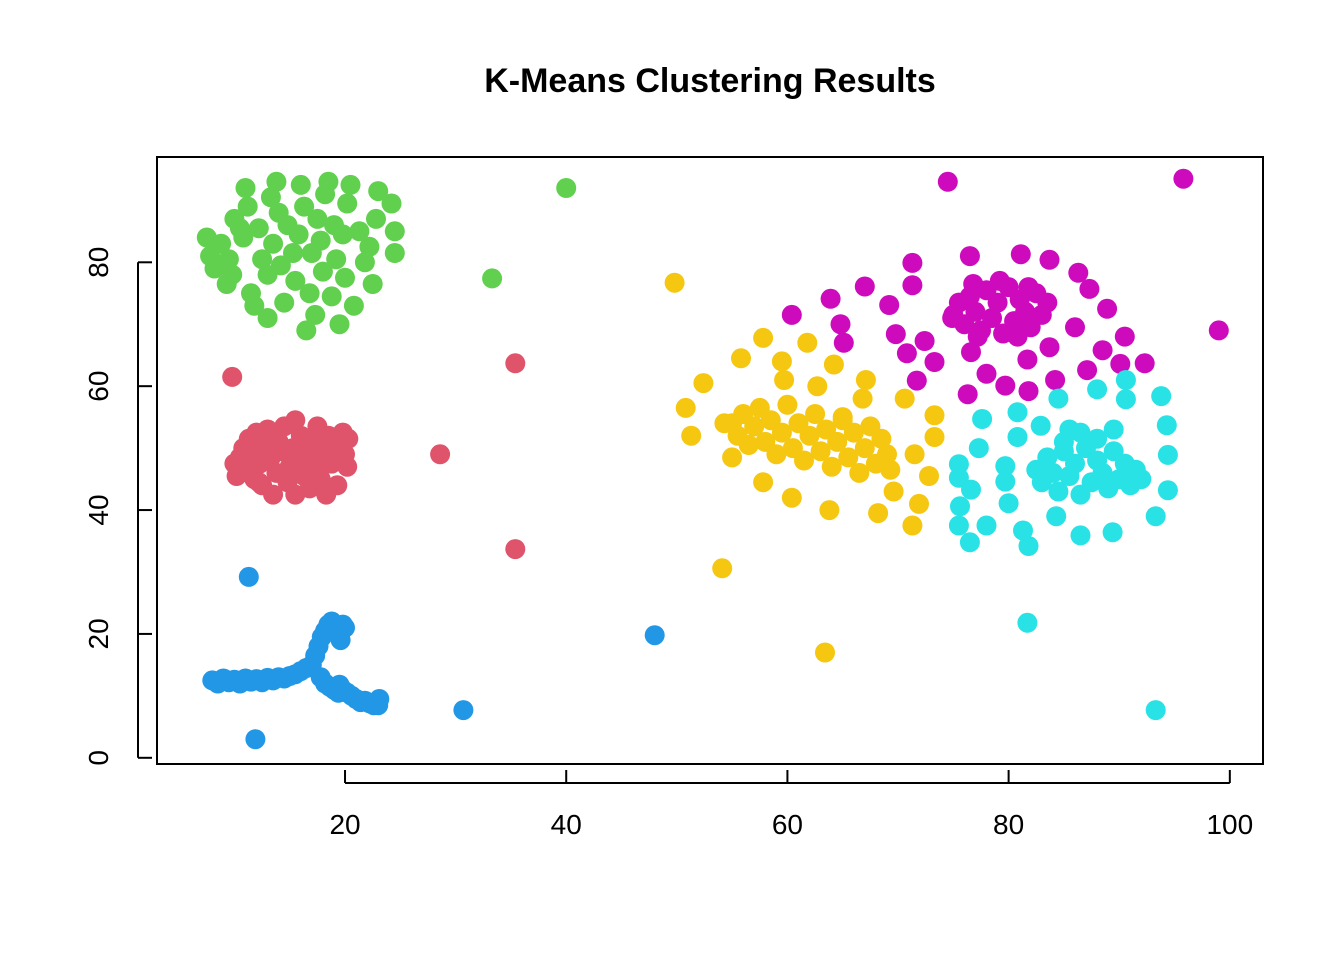 This screenshot has width=1344, height=960. What do you see at coordinates (98, 262) in the screenshot?
I see `y-tick-label: 80` at bounding box center [98, 262].